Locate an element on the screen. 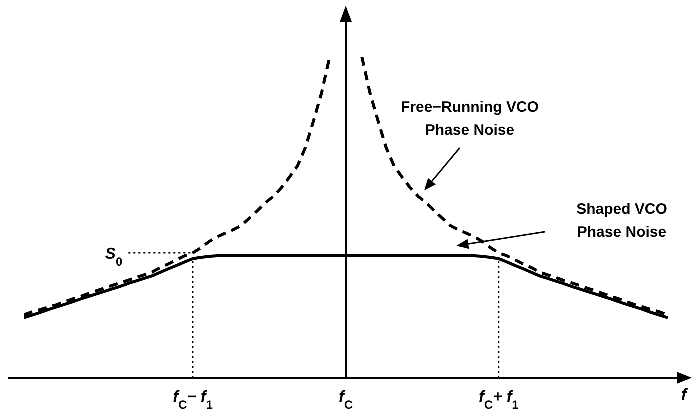 This screenshot has width=697, height=411. x-axis-title: f is located at coordinates (684, 395).